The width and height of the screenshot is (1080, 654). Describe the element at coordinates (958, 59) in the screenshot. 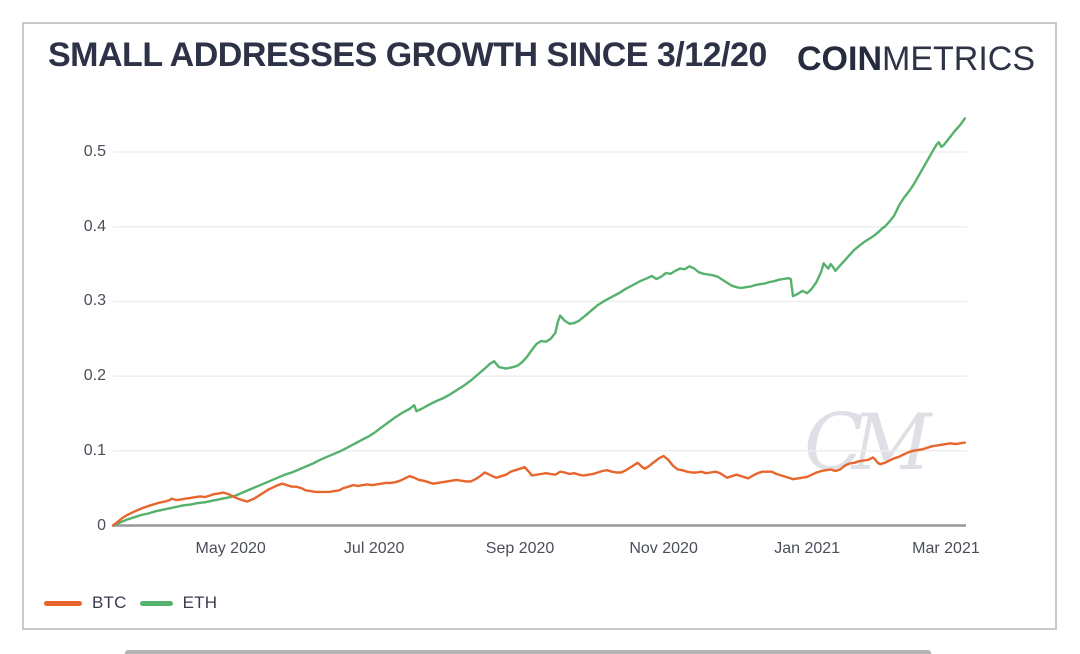

I see `logo-metrics: METRICS` at that location.